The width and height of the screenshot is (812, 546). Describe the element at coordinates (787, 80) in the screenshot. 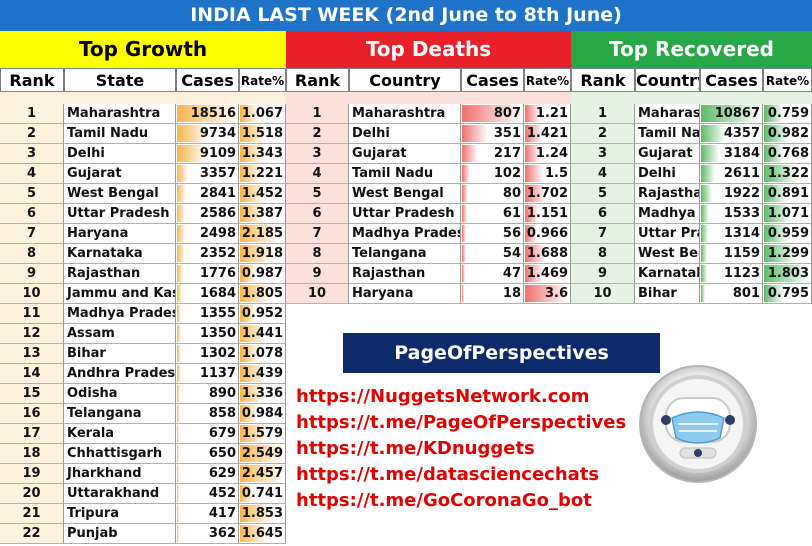

I see `column-header-recovered-rate: Rate%` at that location.